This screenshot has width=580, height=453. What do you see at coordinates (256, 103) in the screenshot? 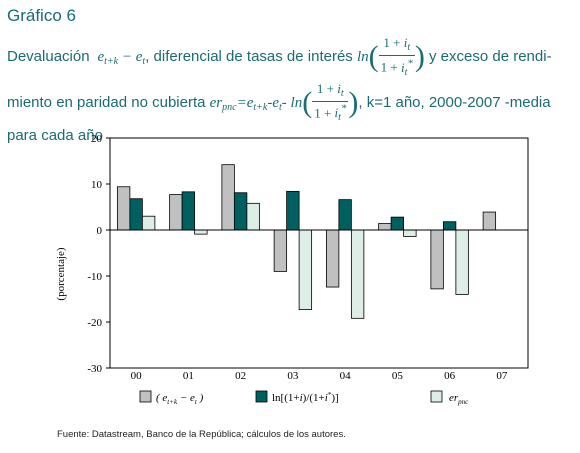
I see `title-formula-er: erpnc=et+k-et- ln` at bounding box center [256, 103].